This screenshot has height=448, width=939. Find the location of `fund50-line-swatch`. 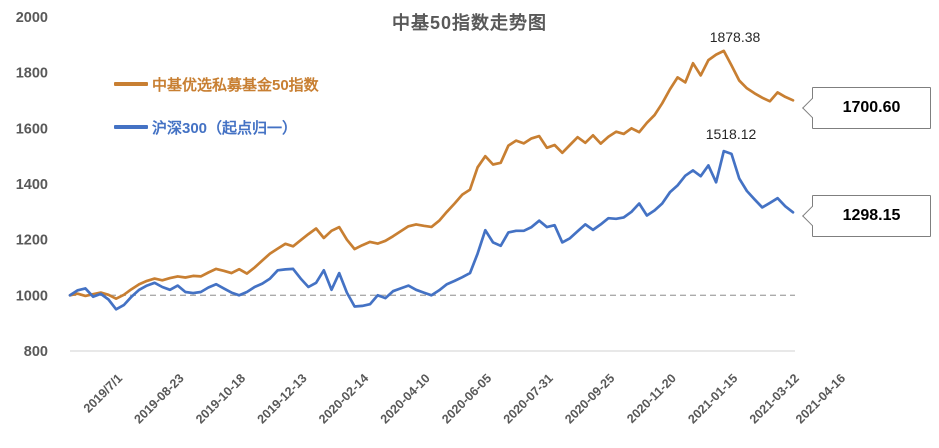

fund50-line-swatch is located at coordinates (131, 84).